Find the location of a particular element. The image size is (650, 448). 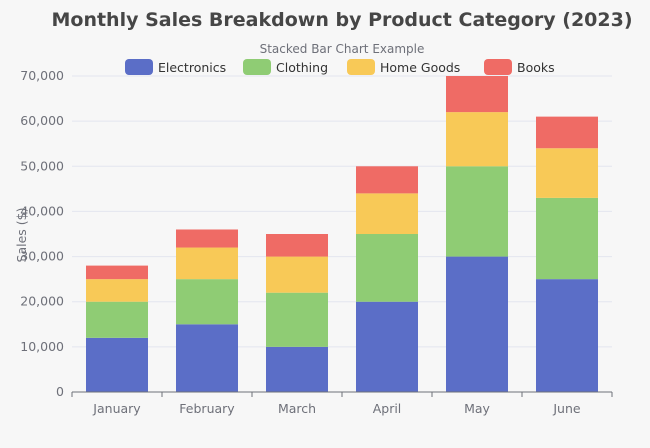

x-tick-label: May is located at coordinates (477, 408).